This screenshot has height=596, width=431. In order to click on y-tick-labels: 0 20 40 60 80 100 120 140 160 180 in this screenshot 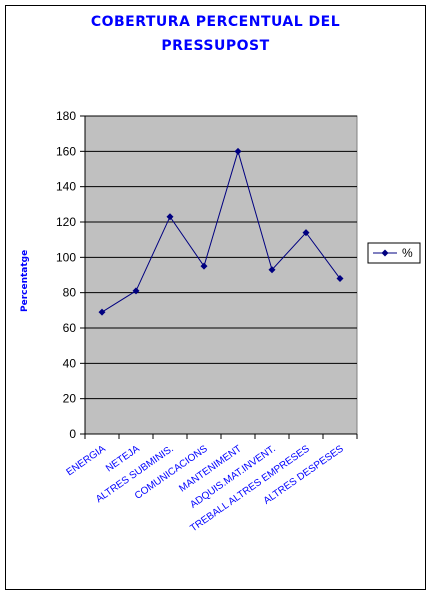, I will do `click(66, 275)`.